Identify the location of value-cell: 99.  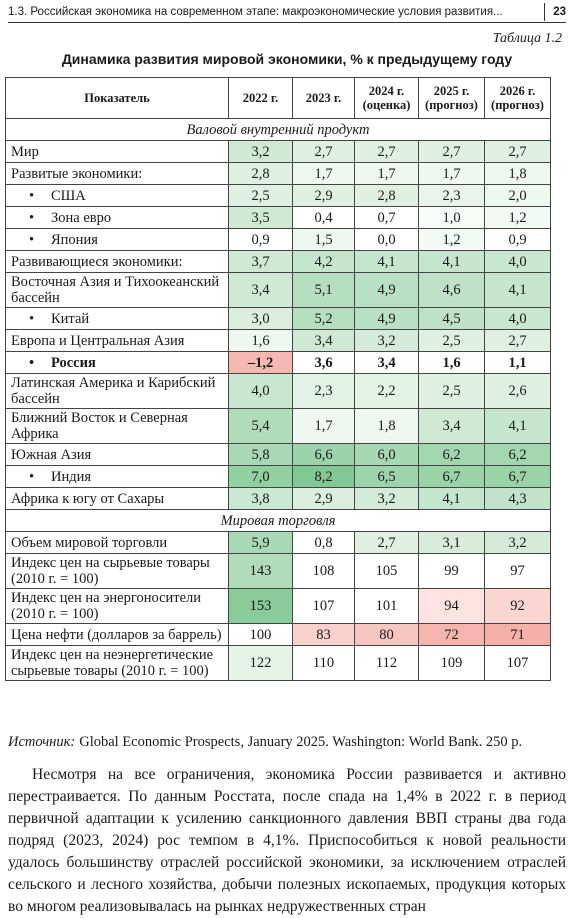
(451, 571).